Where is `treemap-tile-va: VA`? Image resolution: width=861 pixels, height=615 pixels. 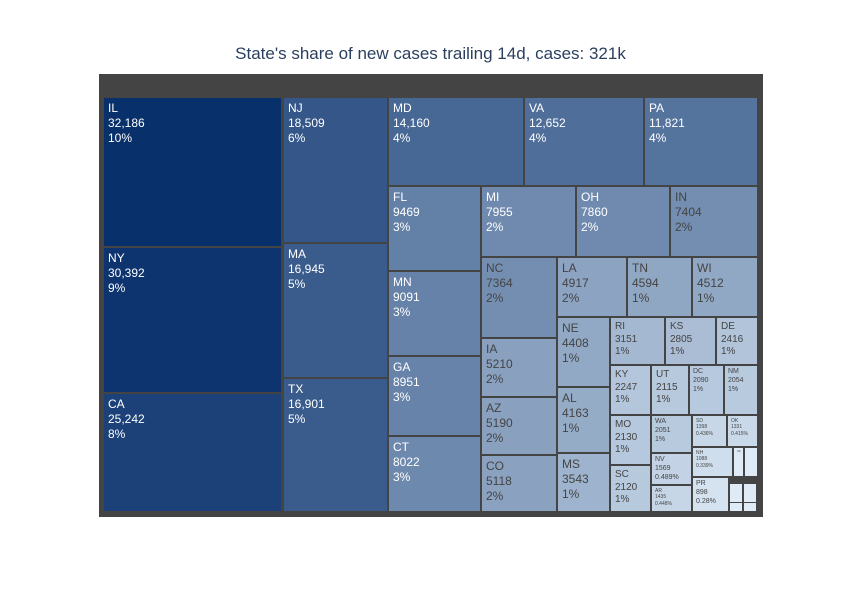
treemap-tile-va: VA is located at coordinates (738, 462).